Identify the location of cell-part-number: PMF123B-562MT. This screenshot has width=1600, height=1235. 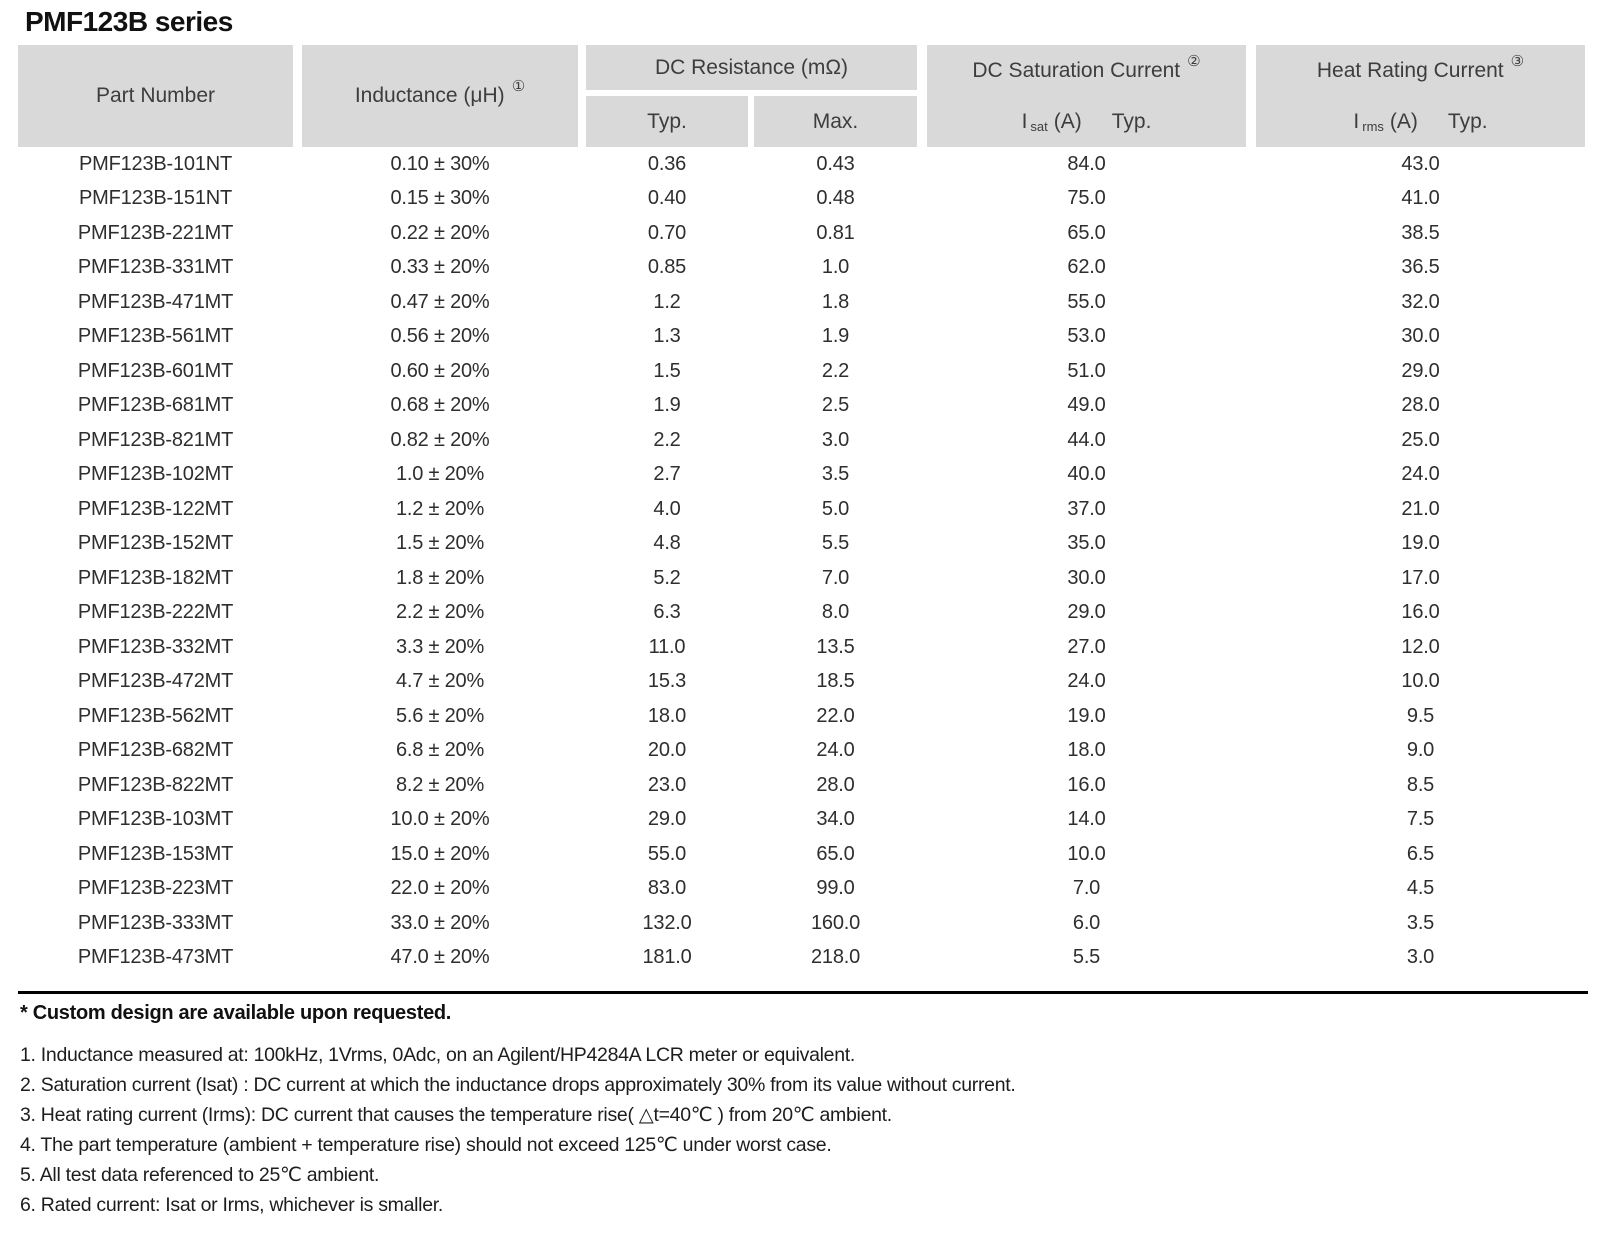
(155, 715).